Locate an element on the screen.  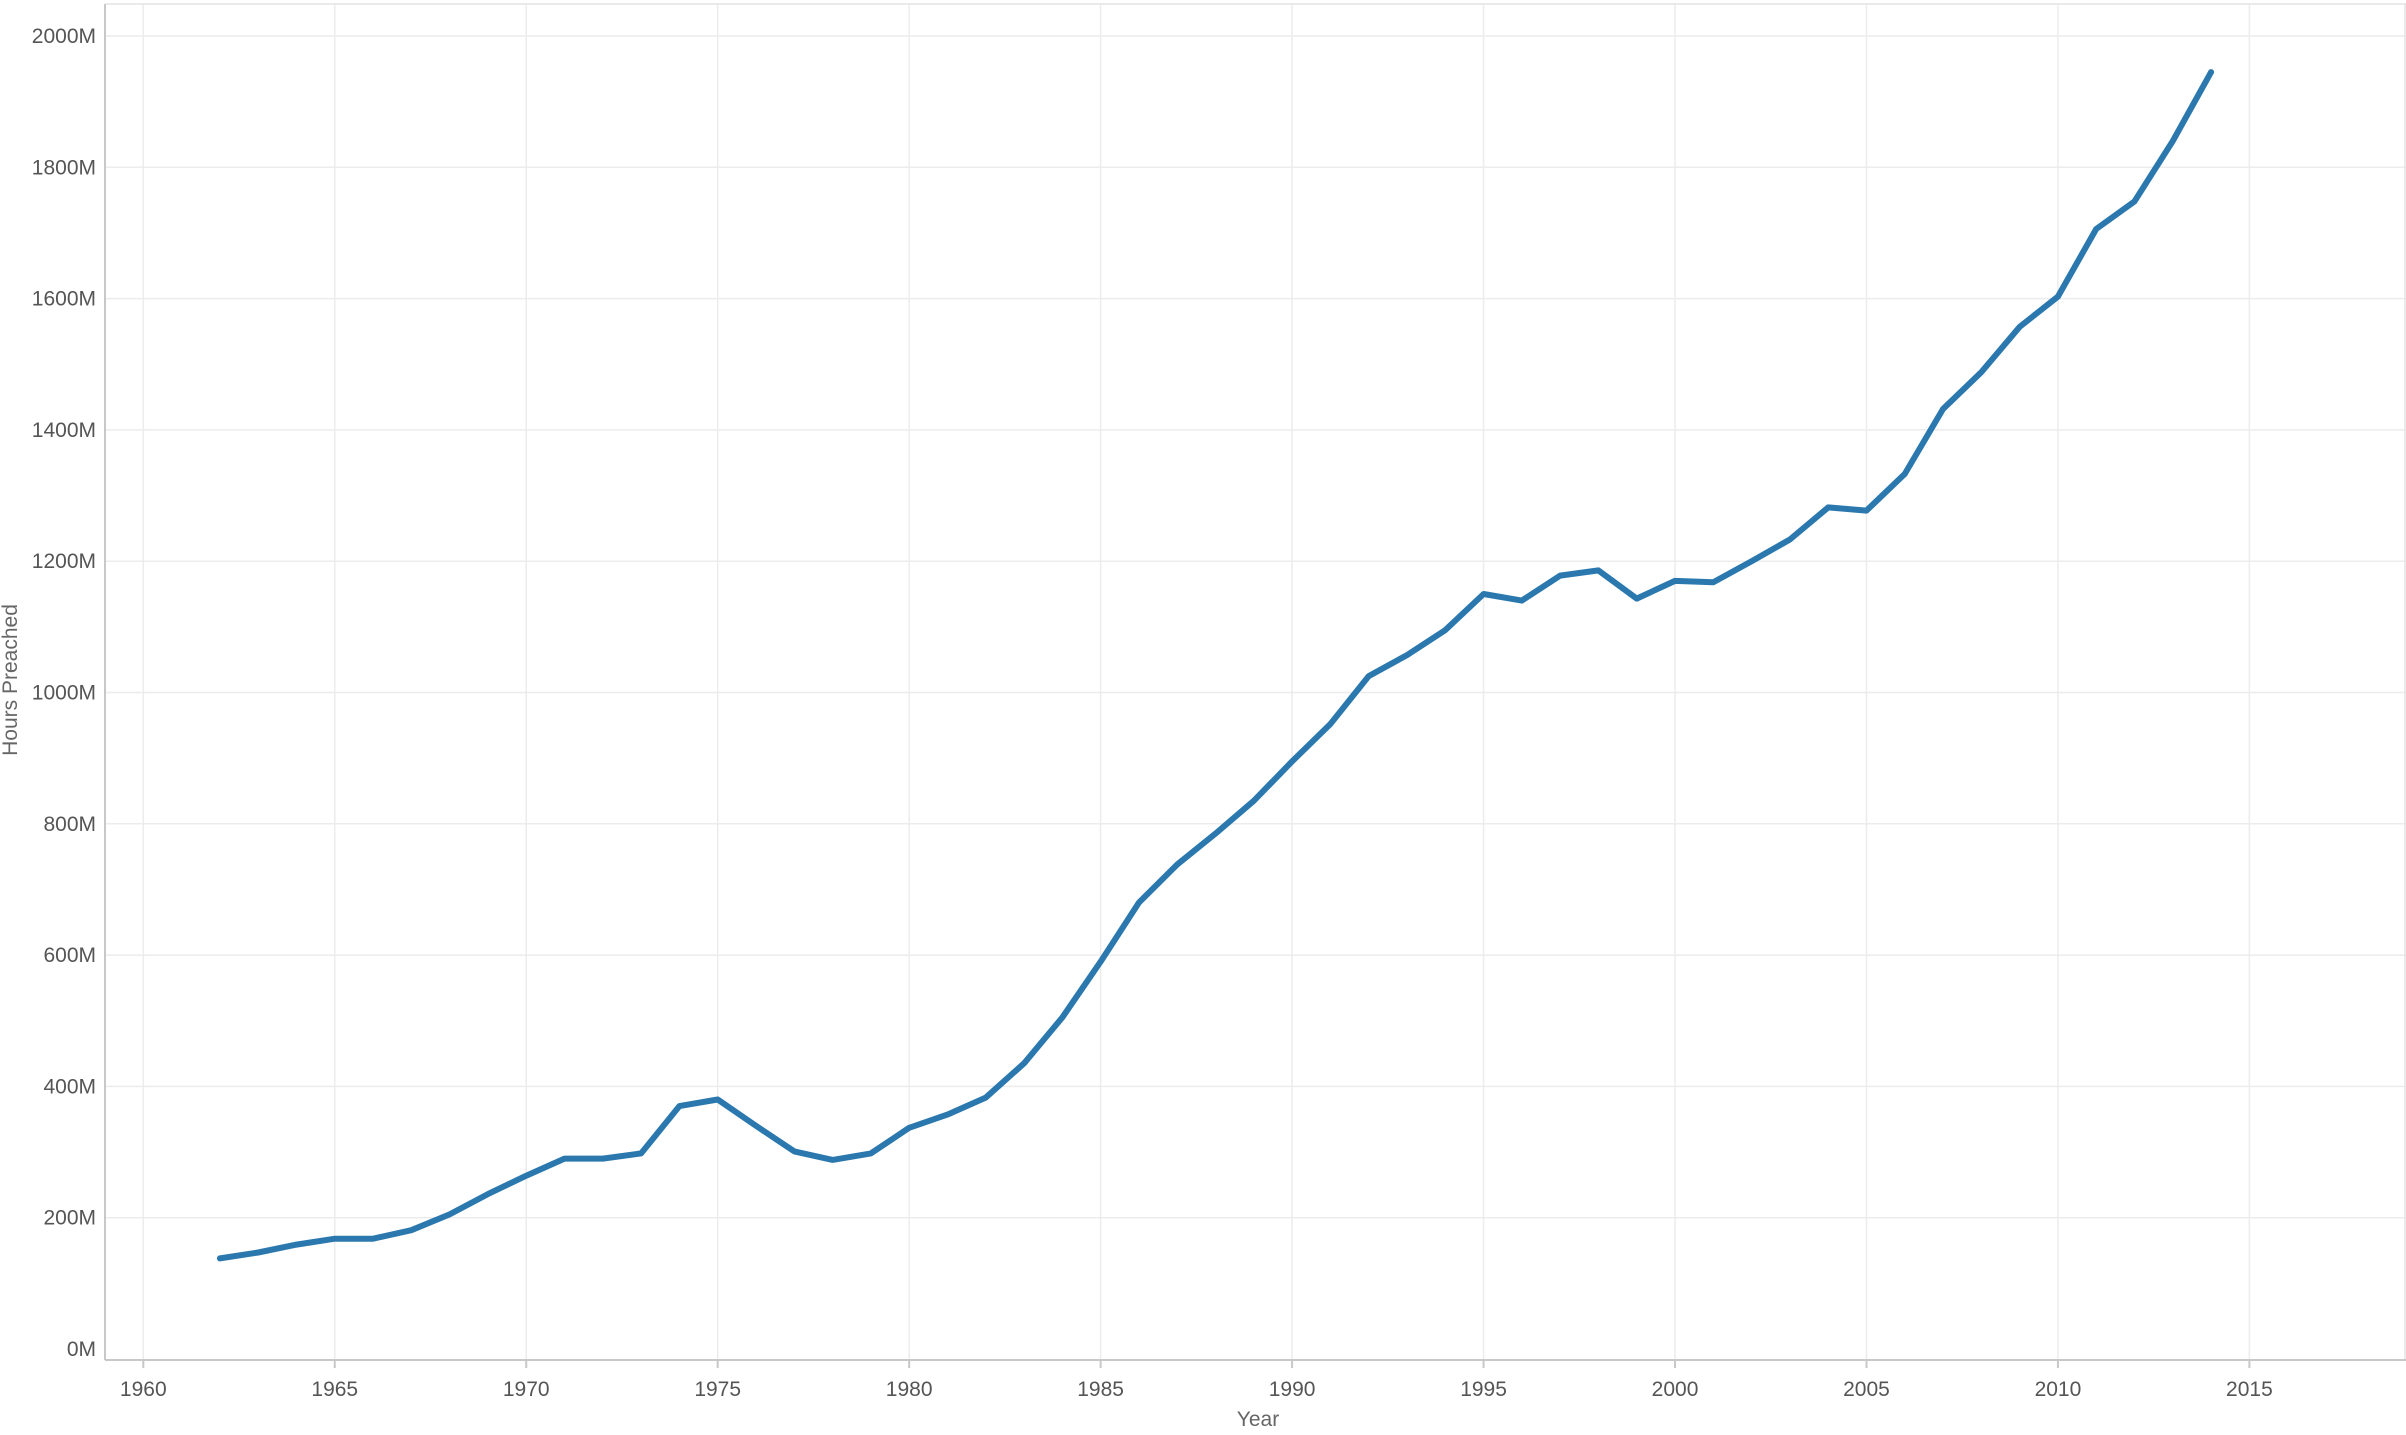
y-tick-label: 1000M is located at coordinates (64, 693).